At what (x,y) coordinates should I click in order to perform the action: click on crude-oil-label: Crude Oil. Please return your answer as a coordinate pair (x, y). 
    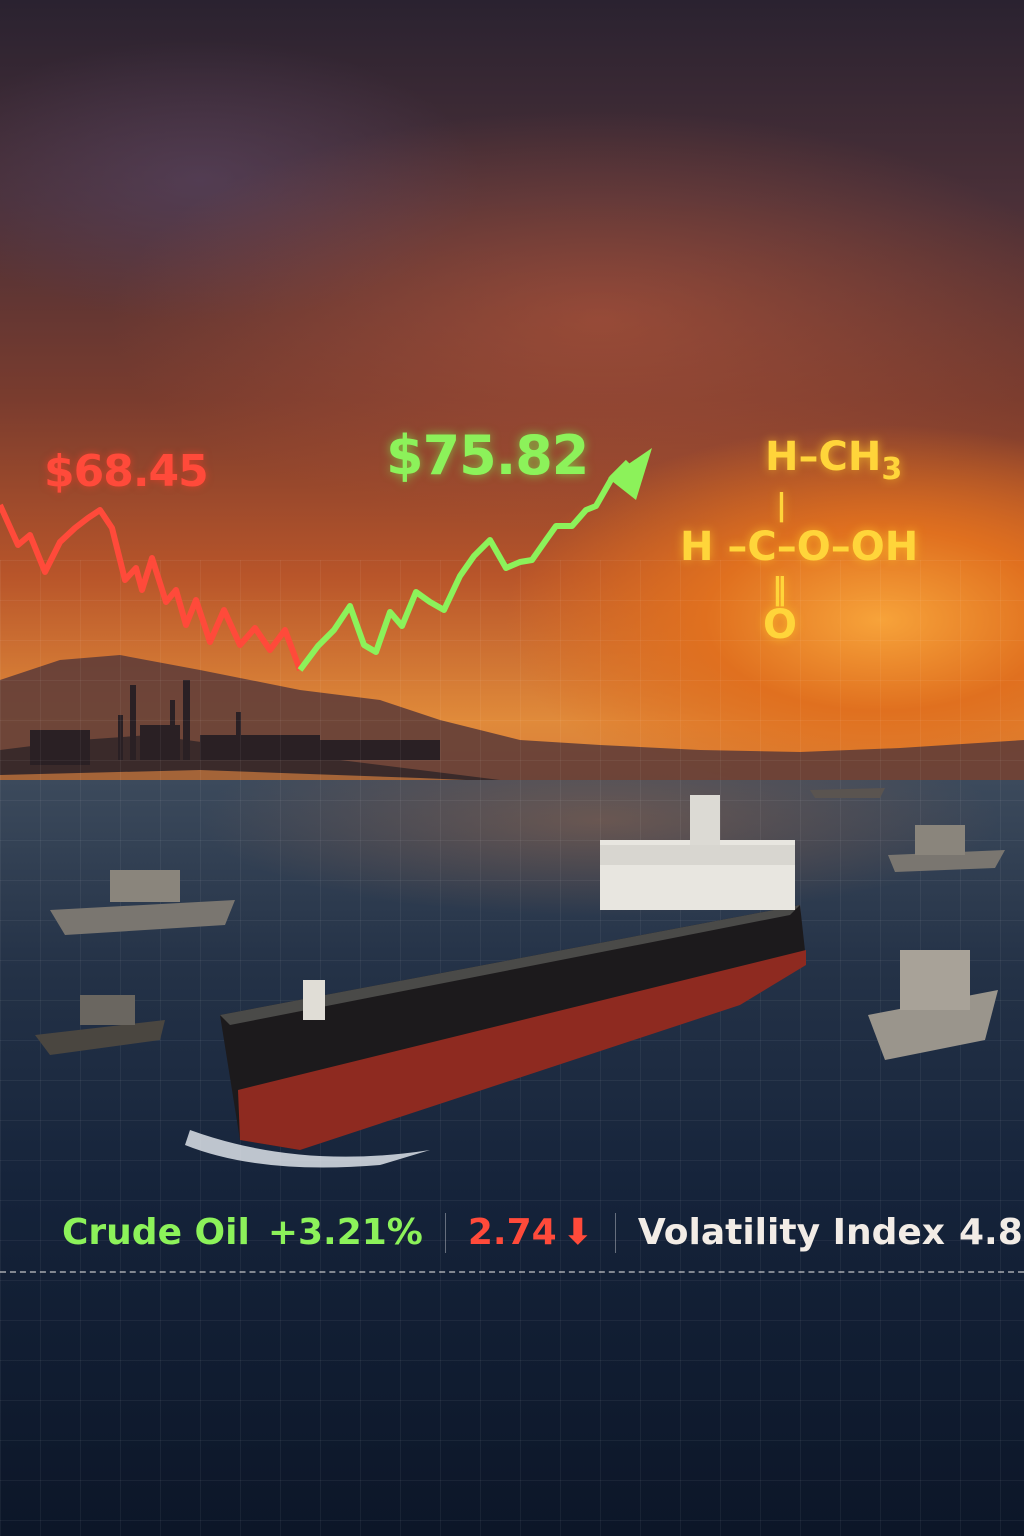
    Looking at the image, I should click on (156, 1232).